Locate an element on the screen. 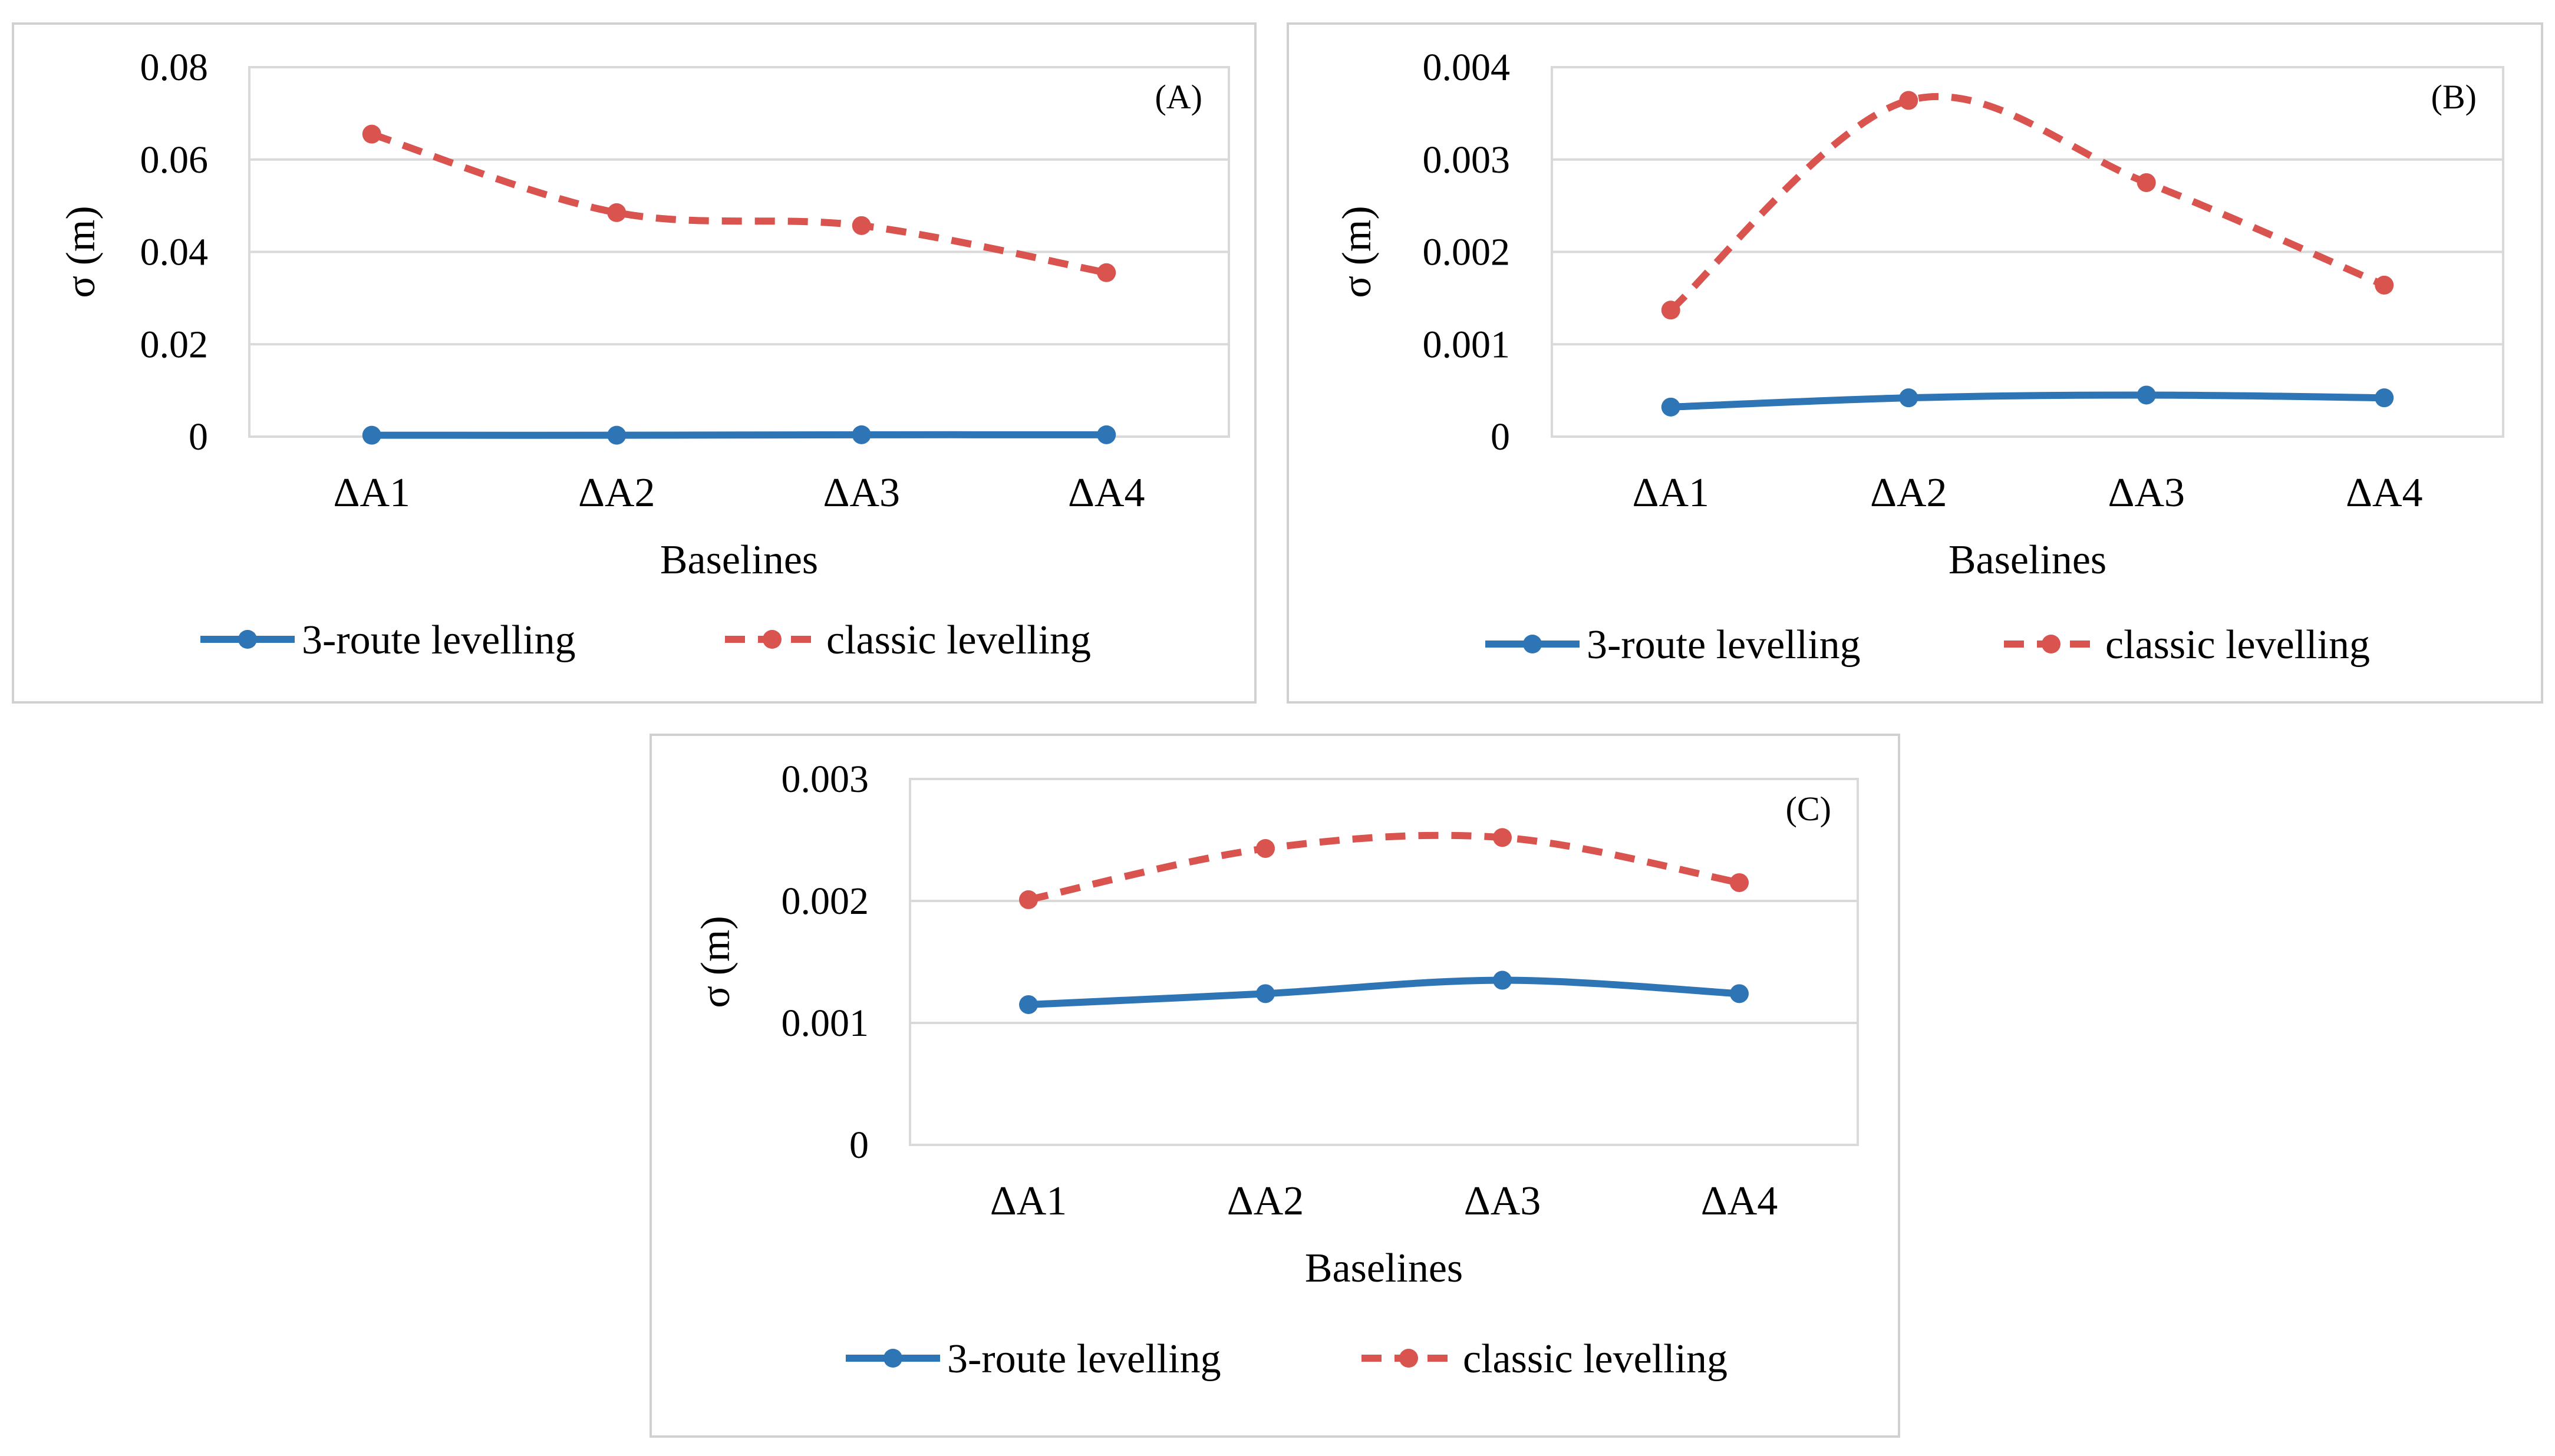 This screenshot has width=2555, height=1456. y-tick-label: 0.08 is located at coordinates (174, 67).